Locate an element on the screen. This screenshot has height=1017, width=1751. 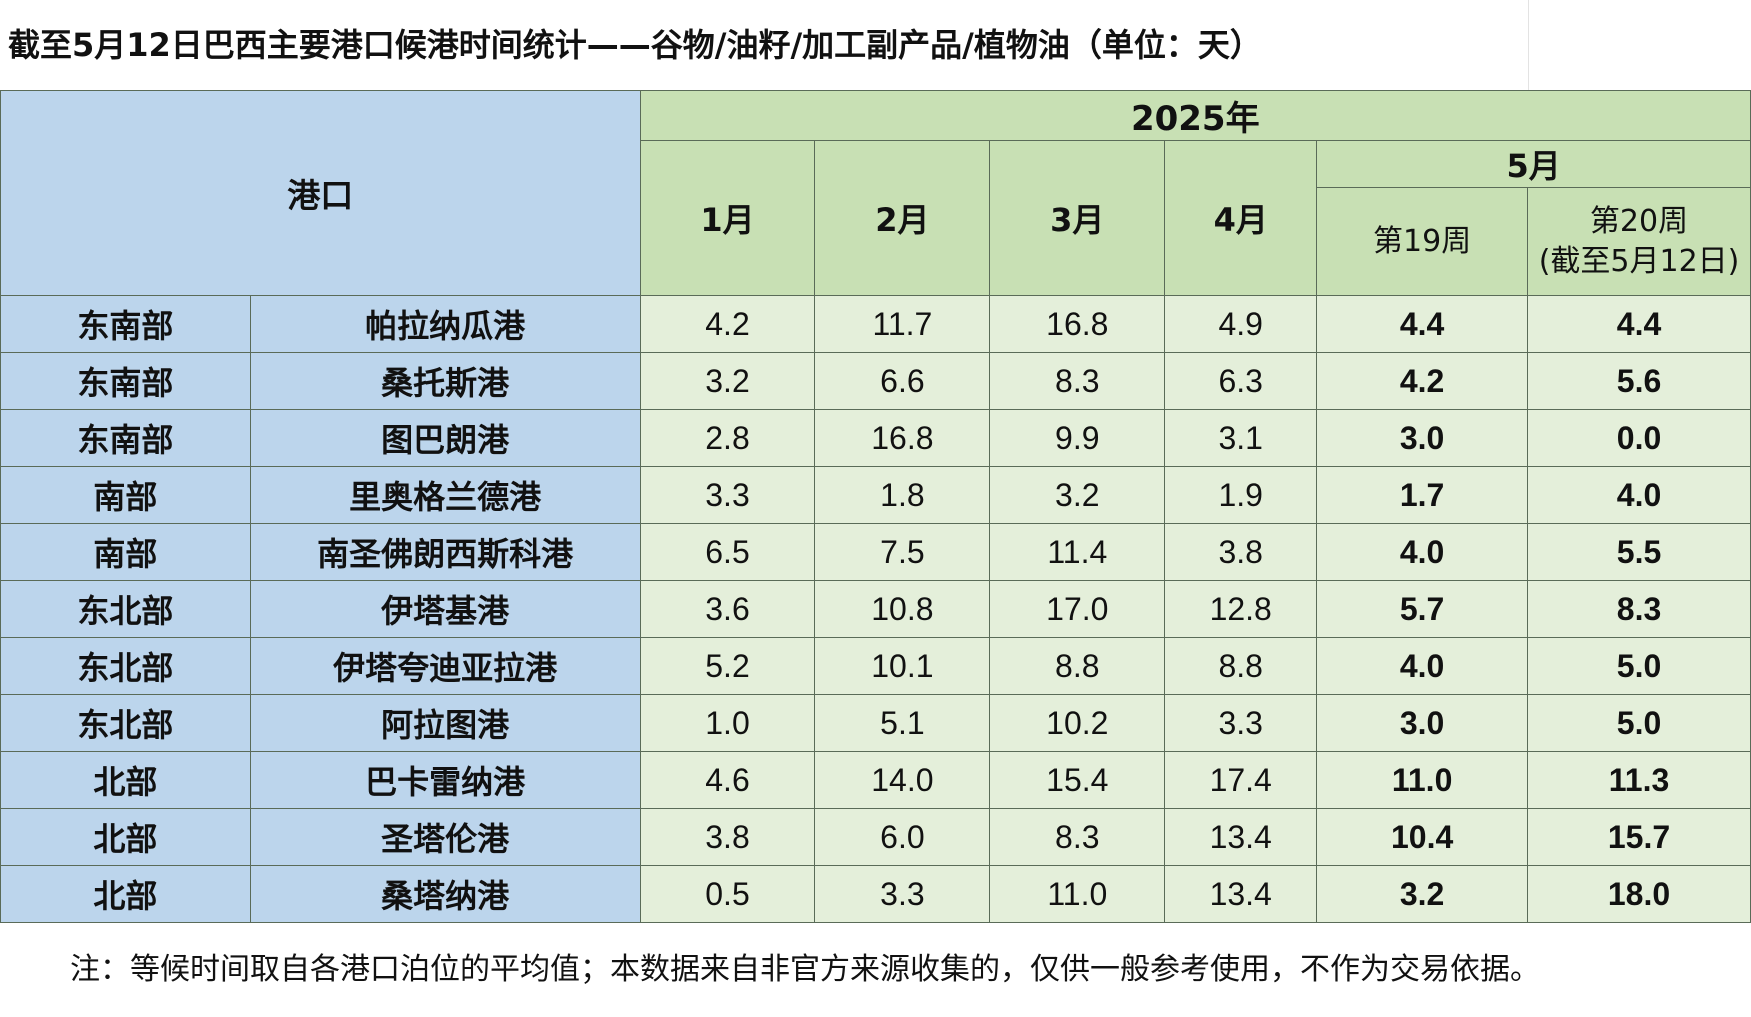
port-name-cell: 南圣佛朗西斯科港 is located at coordinates (445, 552).